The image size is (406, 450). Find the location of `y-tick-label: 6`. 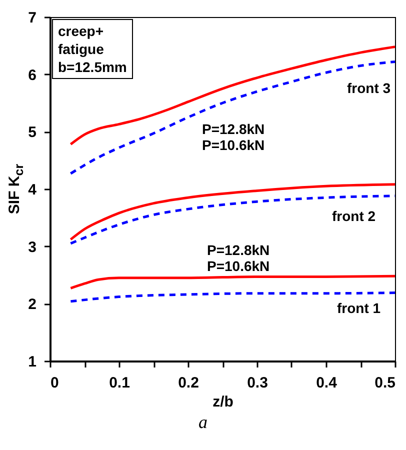

y-tick-label: 6 is located at coordinates (32, 75).